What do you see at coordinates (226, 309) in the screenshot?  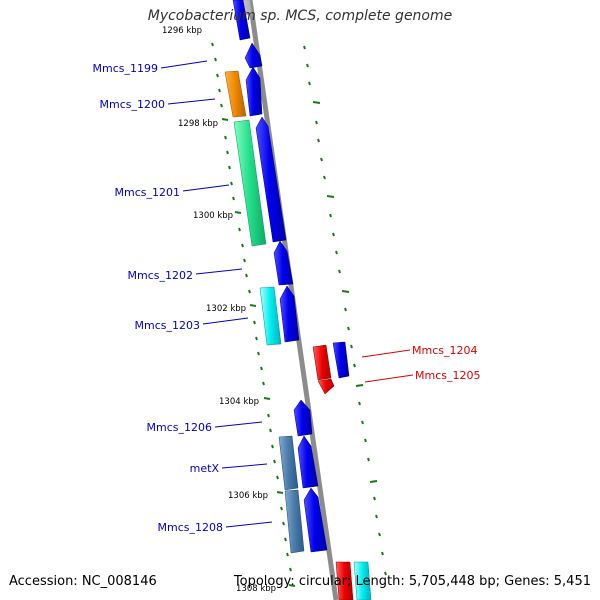 I see `kbp-label-1302: 1302 kbp` at bounding box center [226, 309].